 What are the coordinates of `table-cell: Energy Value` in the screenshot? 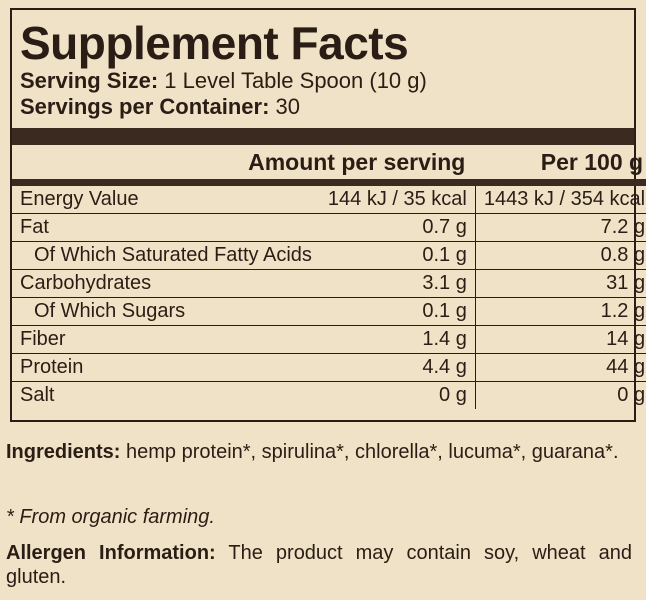 It's located at (166, 198).